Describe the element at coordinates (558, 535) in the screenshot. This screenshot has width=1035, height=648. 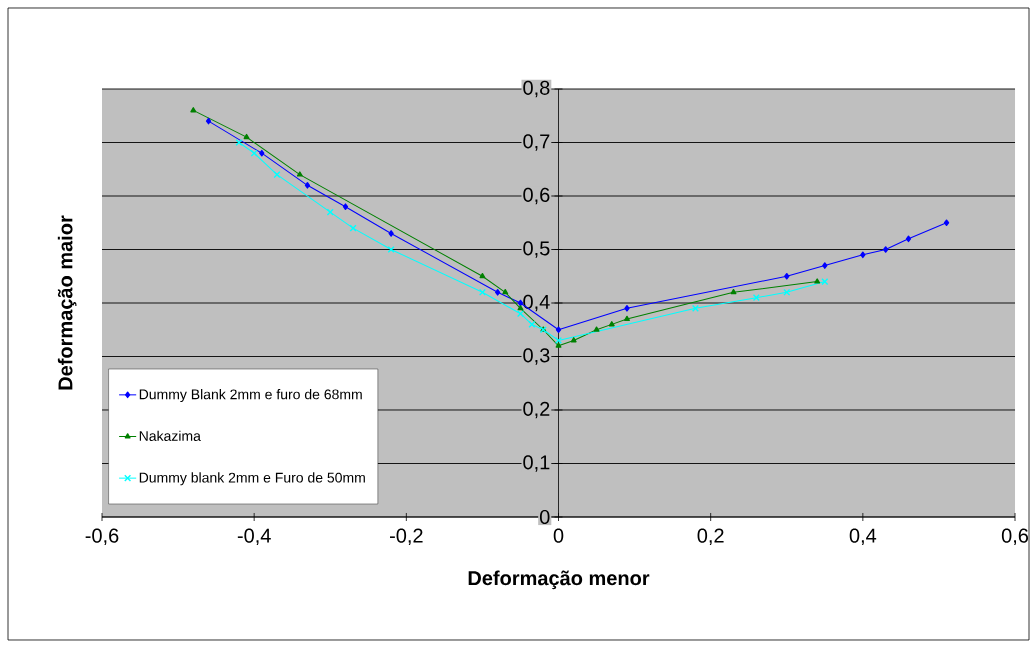
I see `x-tick-label: 0` at that location.